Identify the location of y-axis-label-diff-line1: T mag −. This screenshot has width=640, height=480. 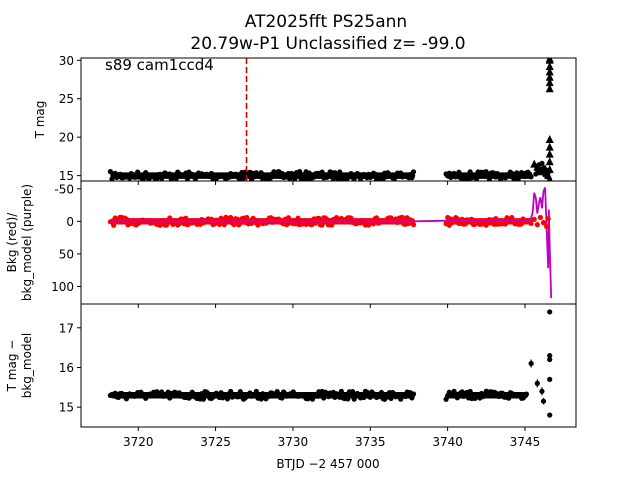
(12, 366).